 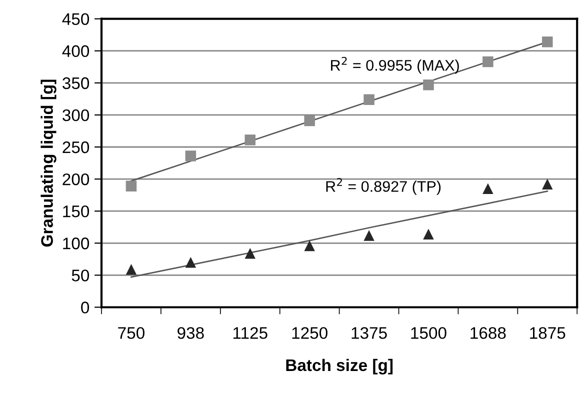 I want to click on y-axis-title: Granulating liquid [g], so click(x=48, y=163).